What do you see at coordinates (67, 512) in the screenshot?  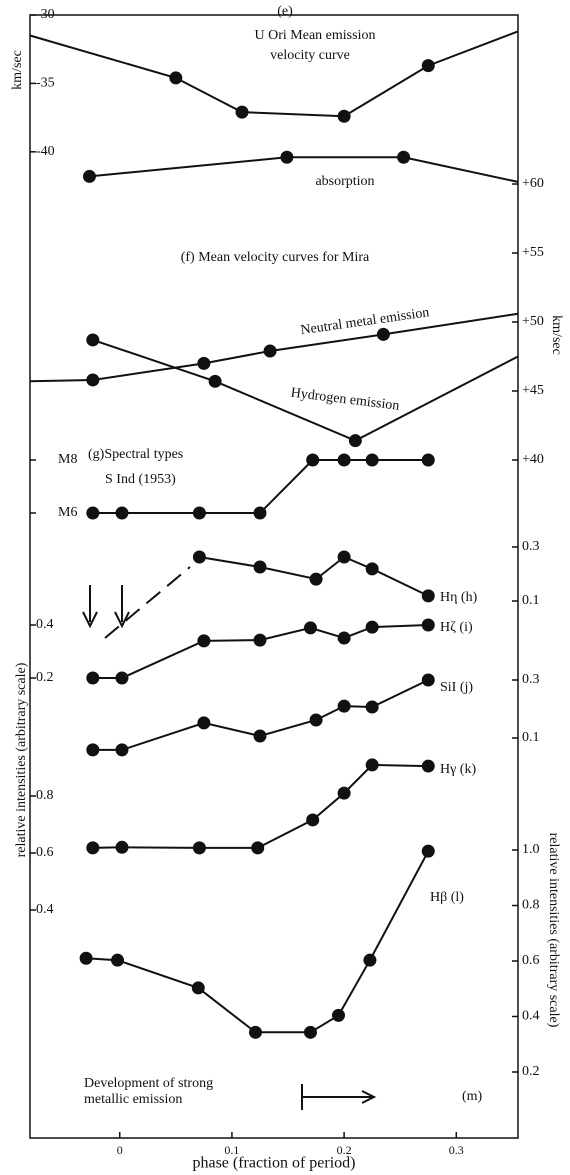 I see `y-tick-label: M6` at bounding box center [67, 512].